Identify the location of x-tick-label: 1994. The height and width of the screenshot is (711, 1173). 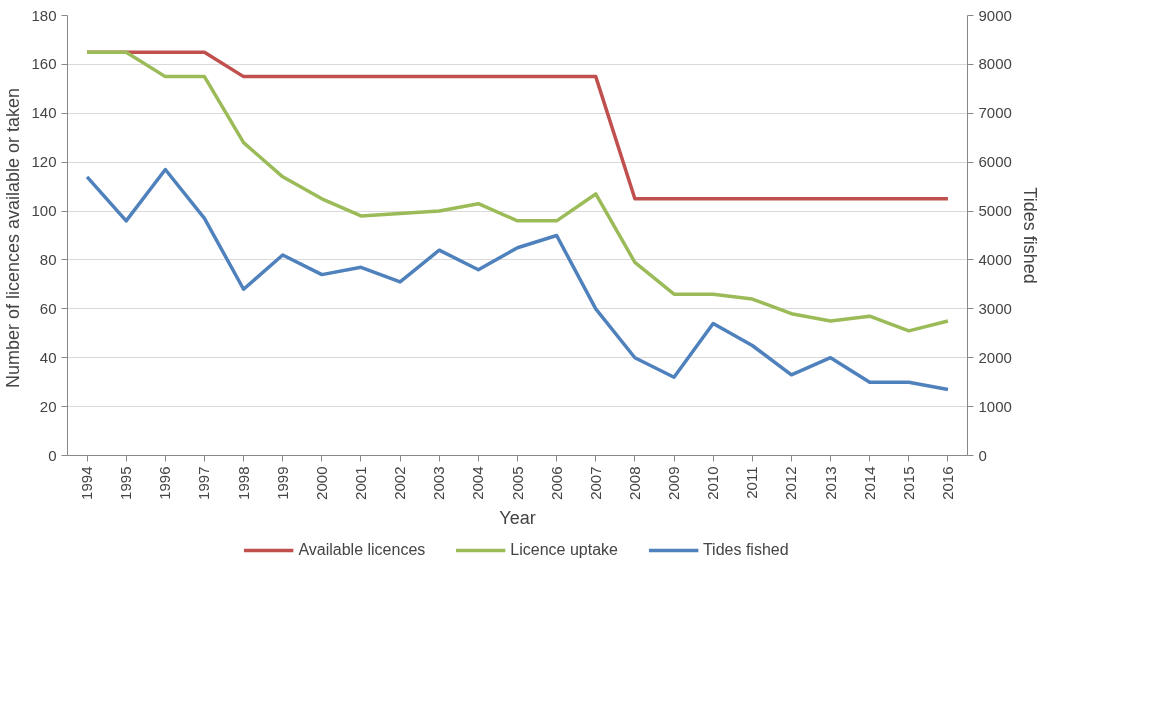
(87, 483).